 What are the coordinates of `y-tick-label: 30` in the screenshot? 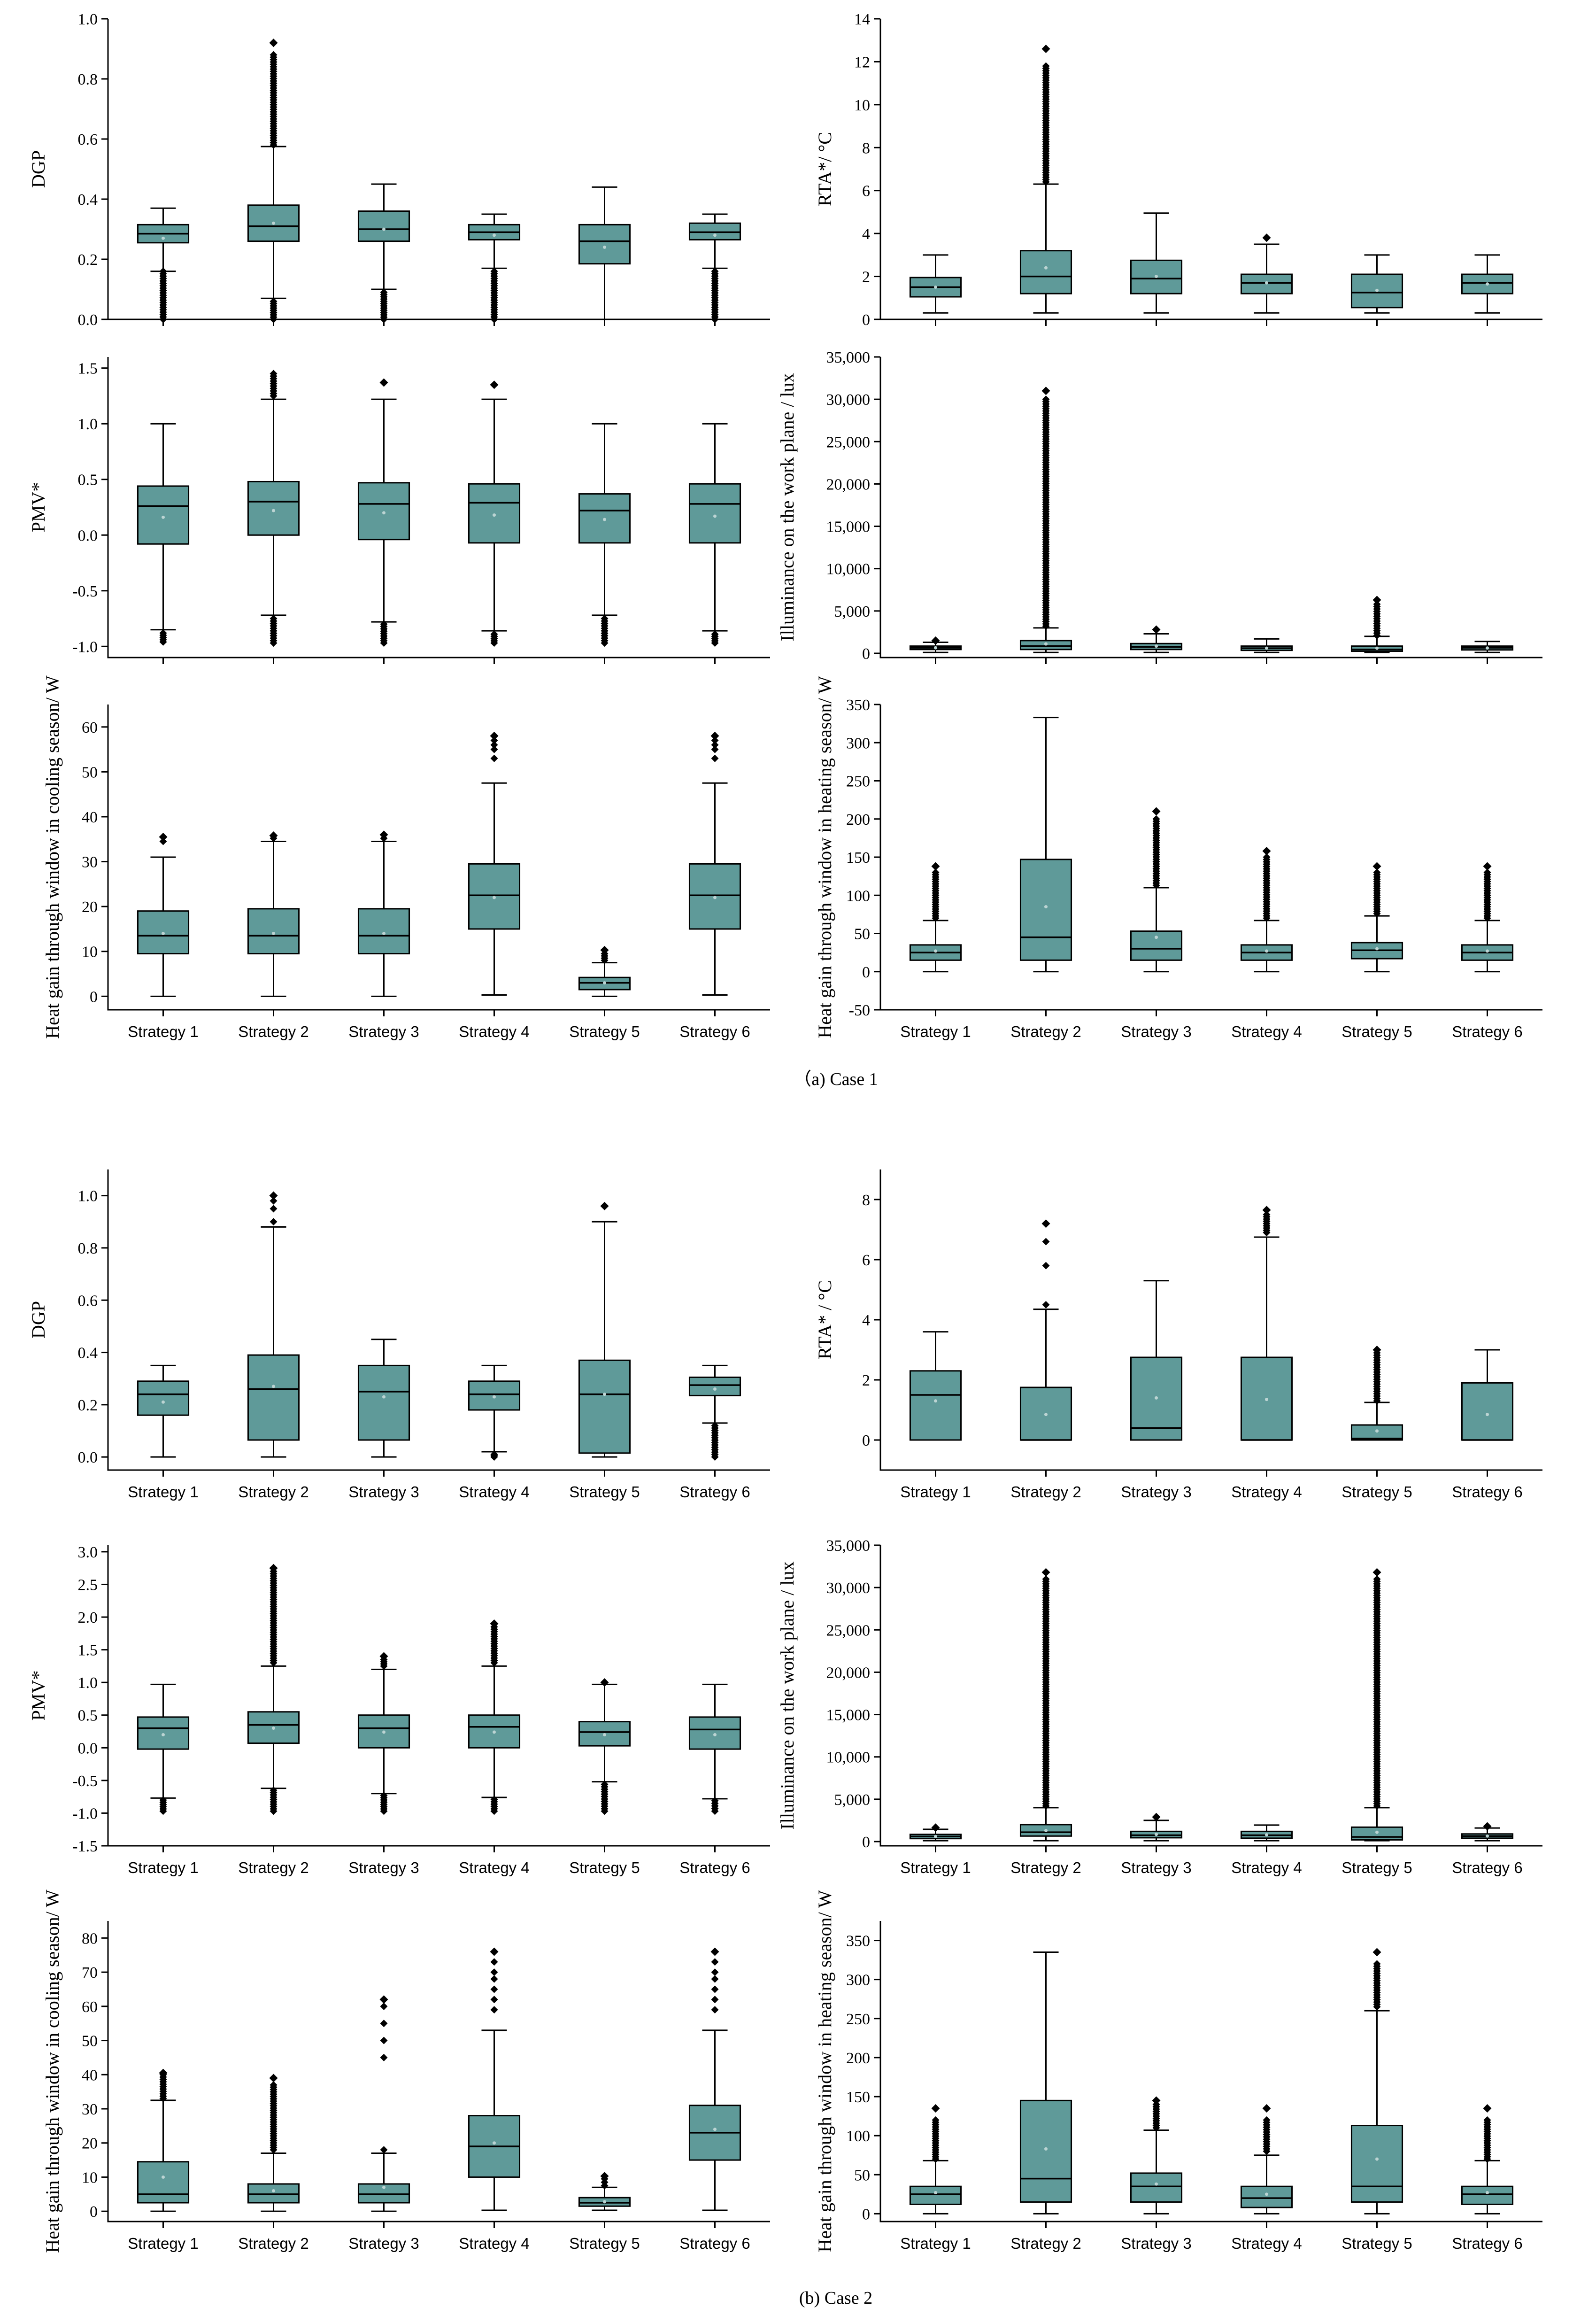 It's located at (90, 863).